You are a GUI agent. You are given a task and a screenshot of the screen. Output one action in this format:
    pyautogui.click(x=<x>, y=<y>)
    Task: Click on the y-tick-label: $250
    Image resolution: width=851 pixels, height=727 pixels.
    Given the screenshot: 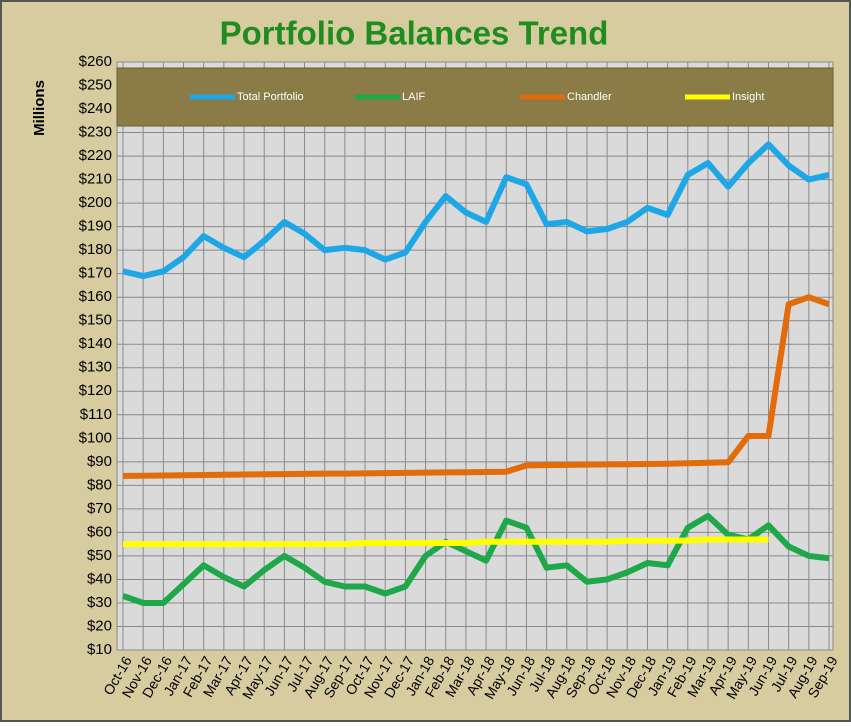 What is the action you would take?
    pyautogui.click(x=95, y=84)
    